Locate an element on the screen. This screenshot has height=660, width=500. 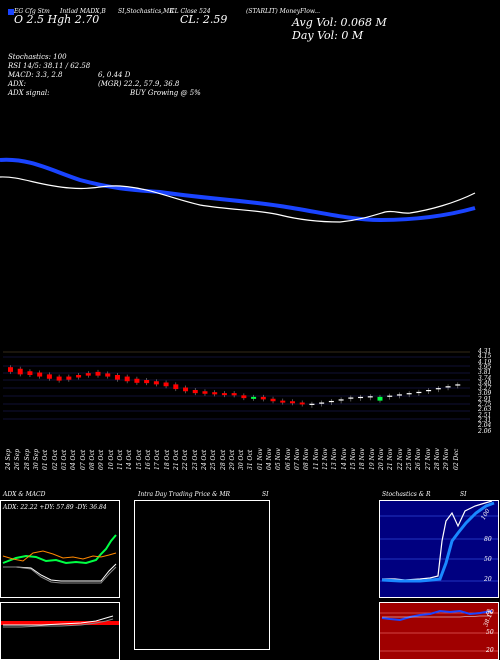
avg-vol: Avg Vol: 0.068 M is located at coordinates (339, 22).